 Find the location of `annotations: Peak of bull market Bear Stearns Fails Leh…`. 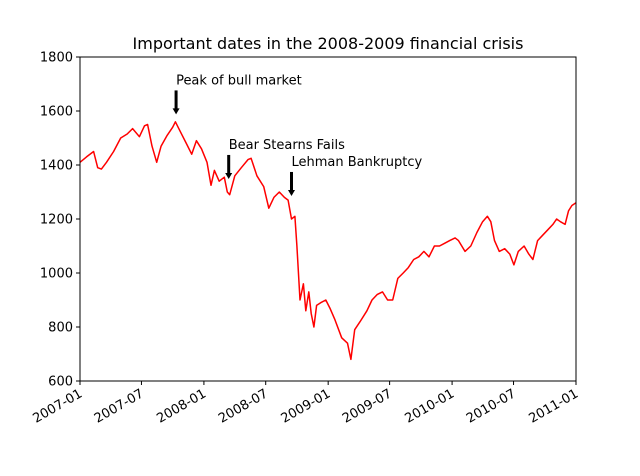

annotations: Peak of bull market Bear Stearns Fails Leh… is located at coordinates (297, 134).